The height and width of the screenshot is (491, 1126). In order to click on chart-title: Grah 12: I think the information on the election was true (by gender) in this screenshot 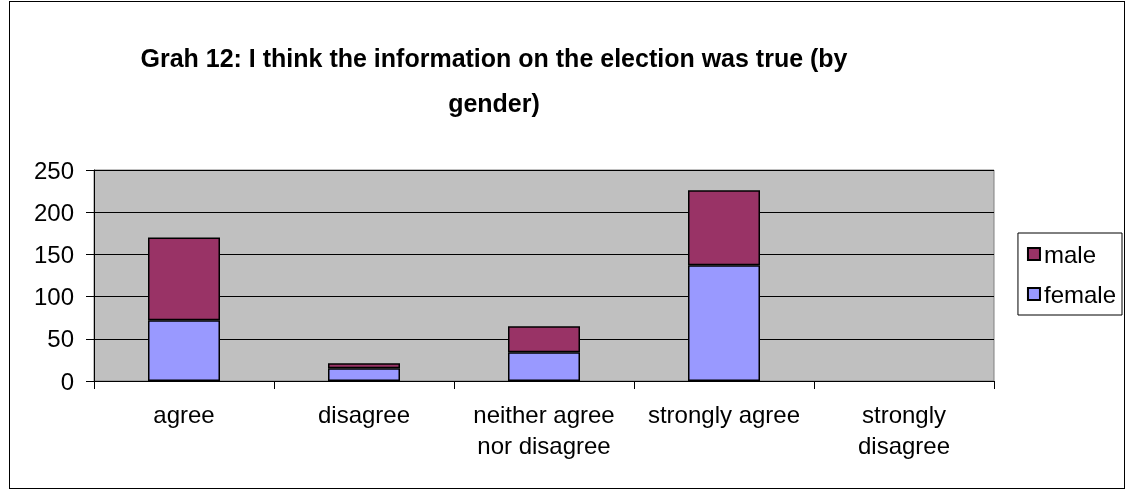, I will do `click(494, 80)`.